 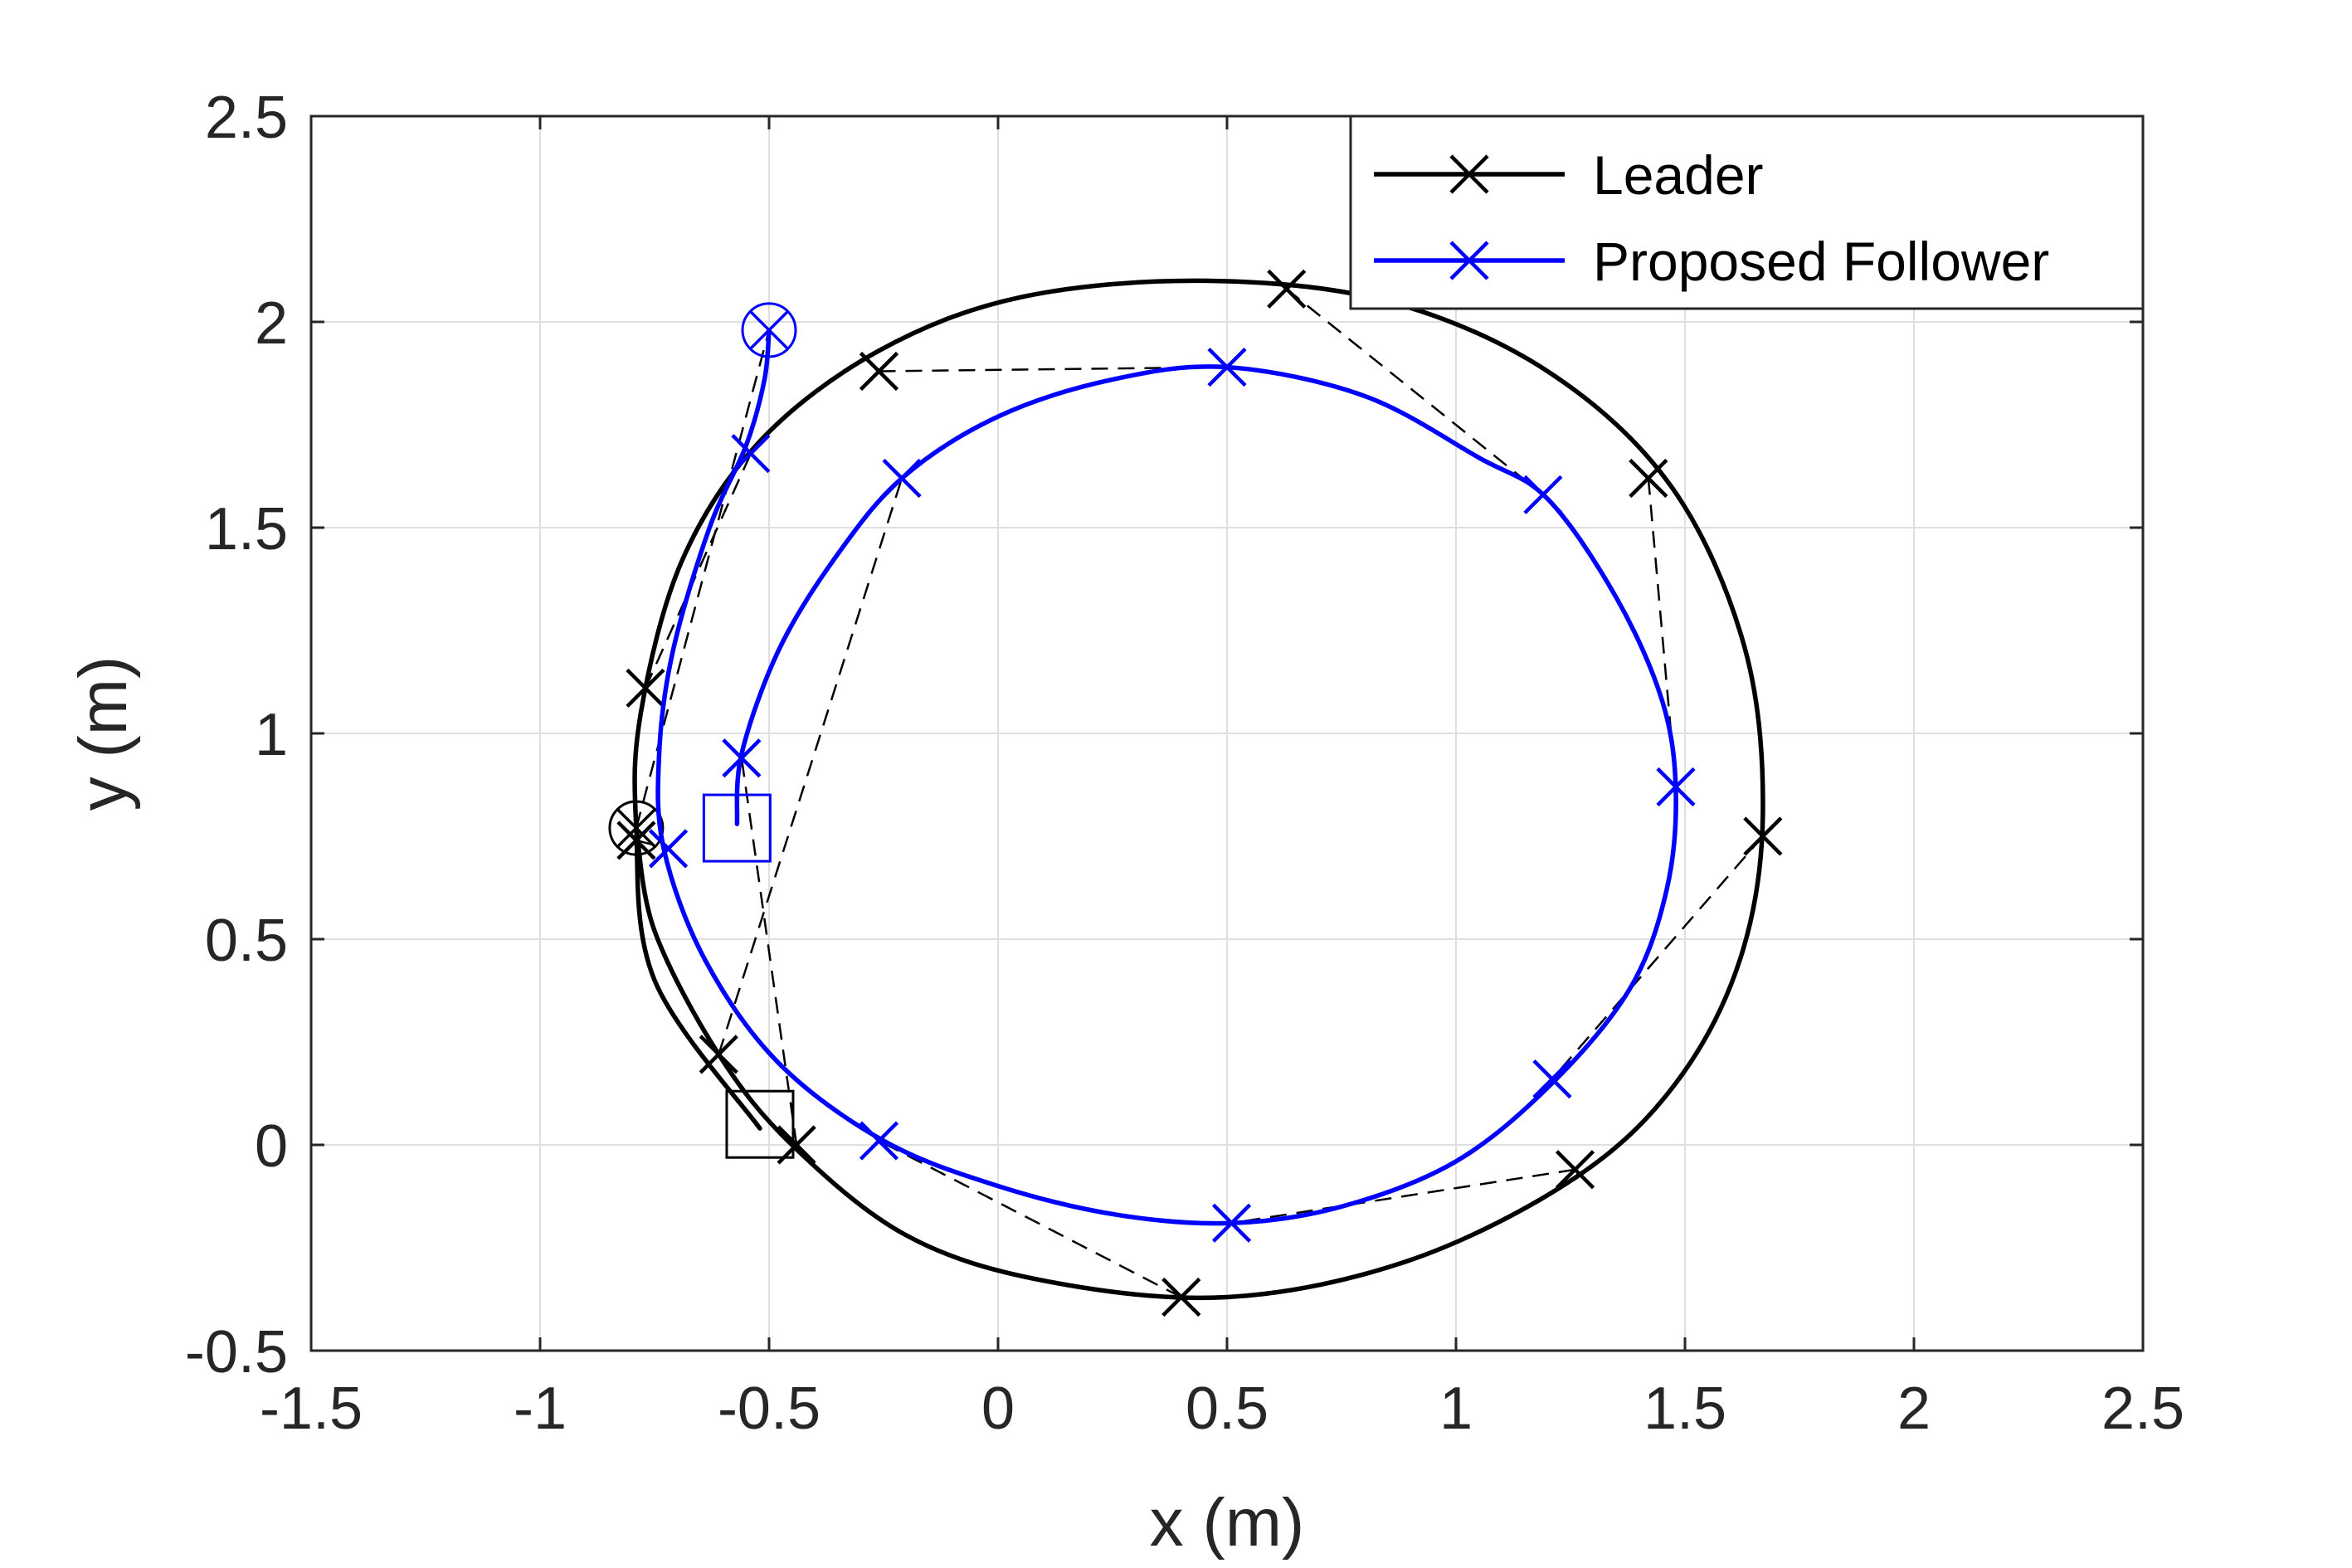 What do you see at coordinates (311, 1409) in the screenshot?
I see `x-tick-label: -1.5` at bounding box center [311, 1409].